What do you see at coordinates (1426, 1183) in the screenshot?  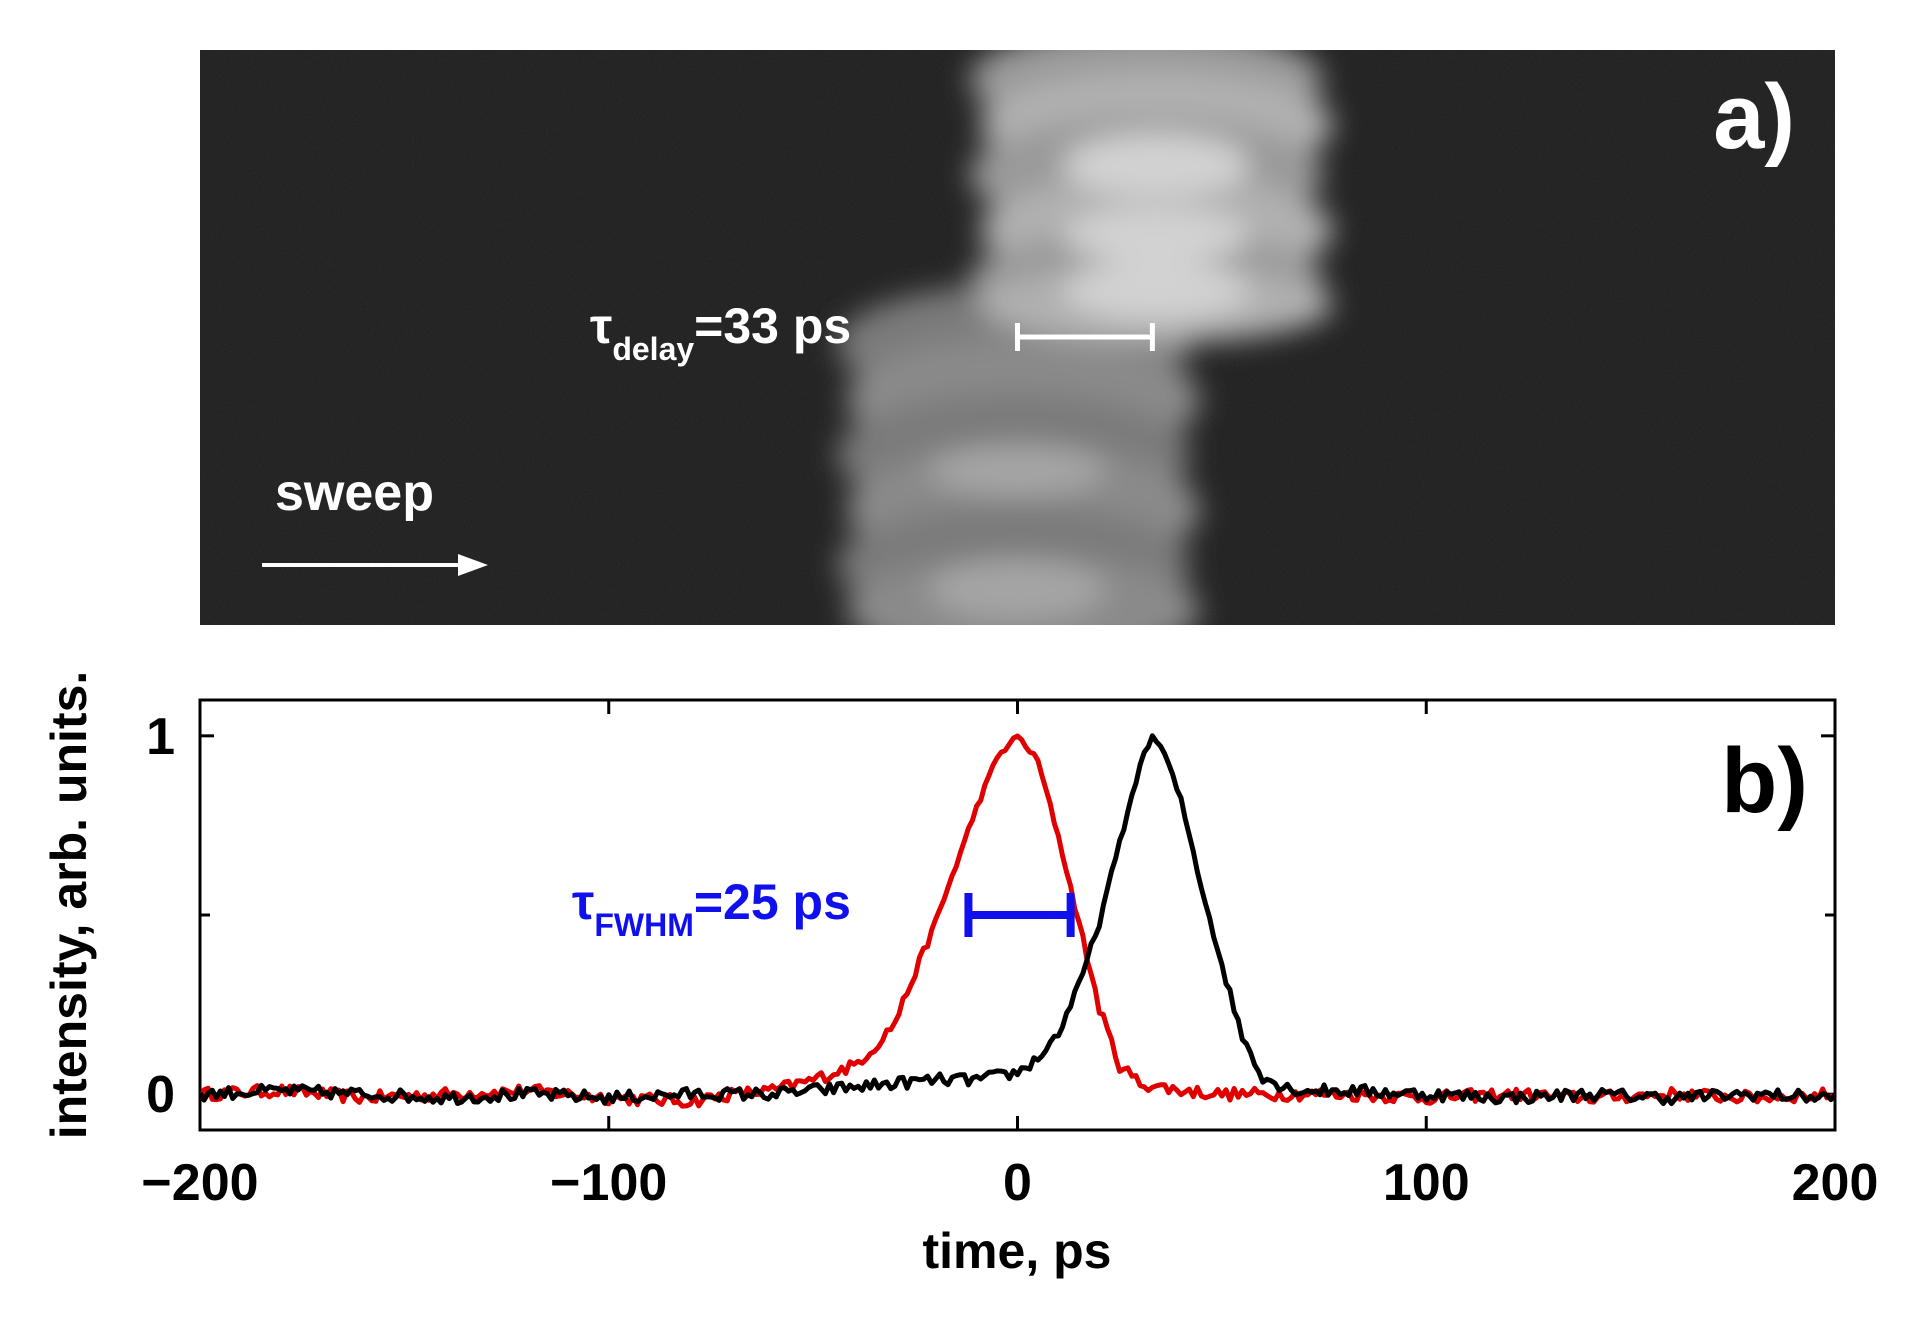 I see `x-tick-label: 100` at bounding box center [1426, 1183].